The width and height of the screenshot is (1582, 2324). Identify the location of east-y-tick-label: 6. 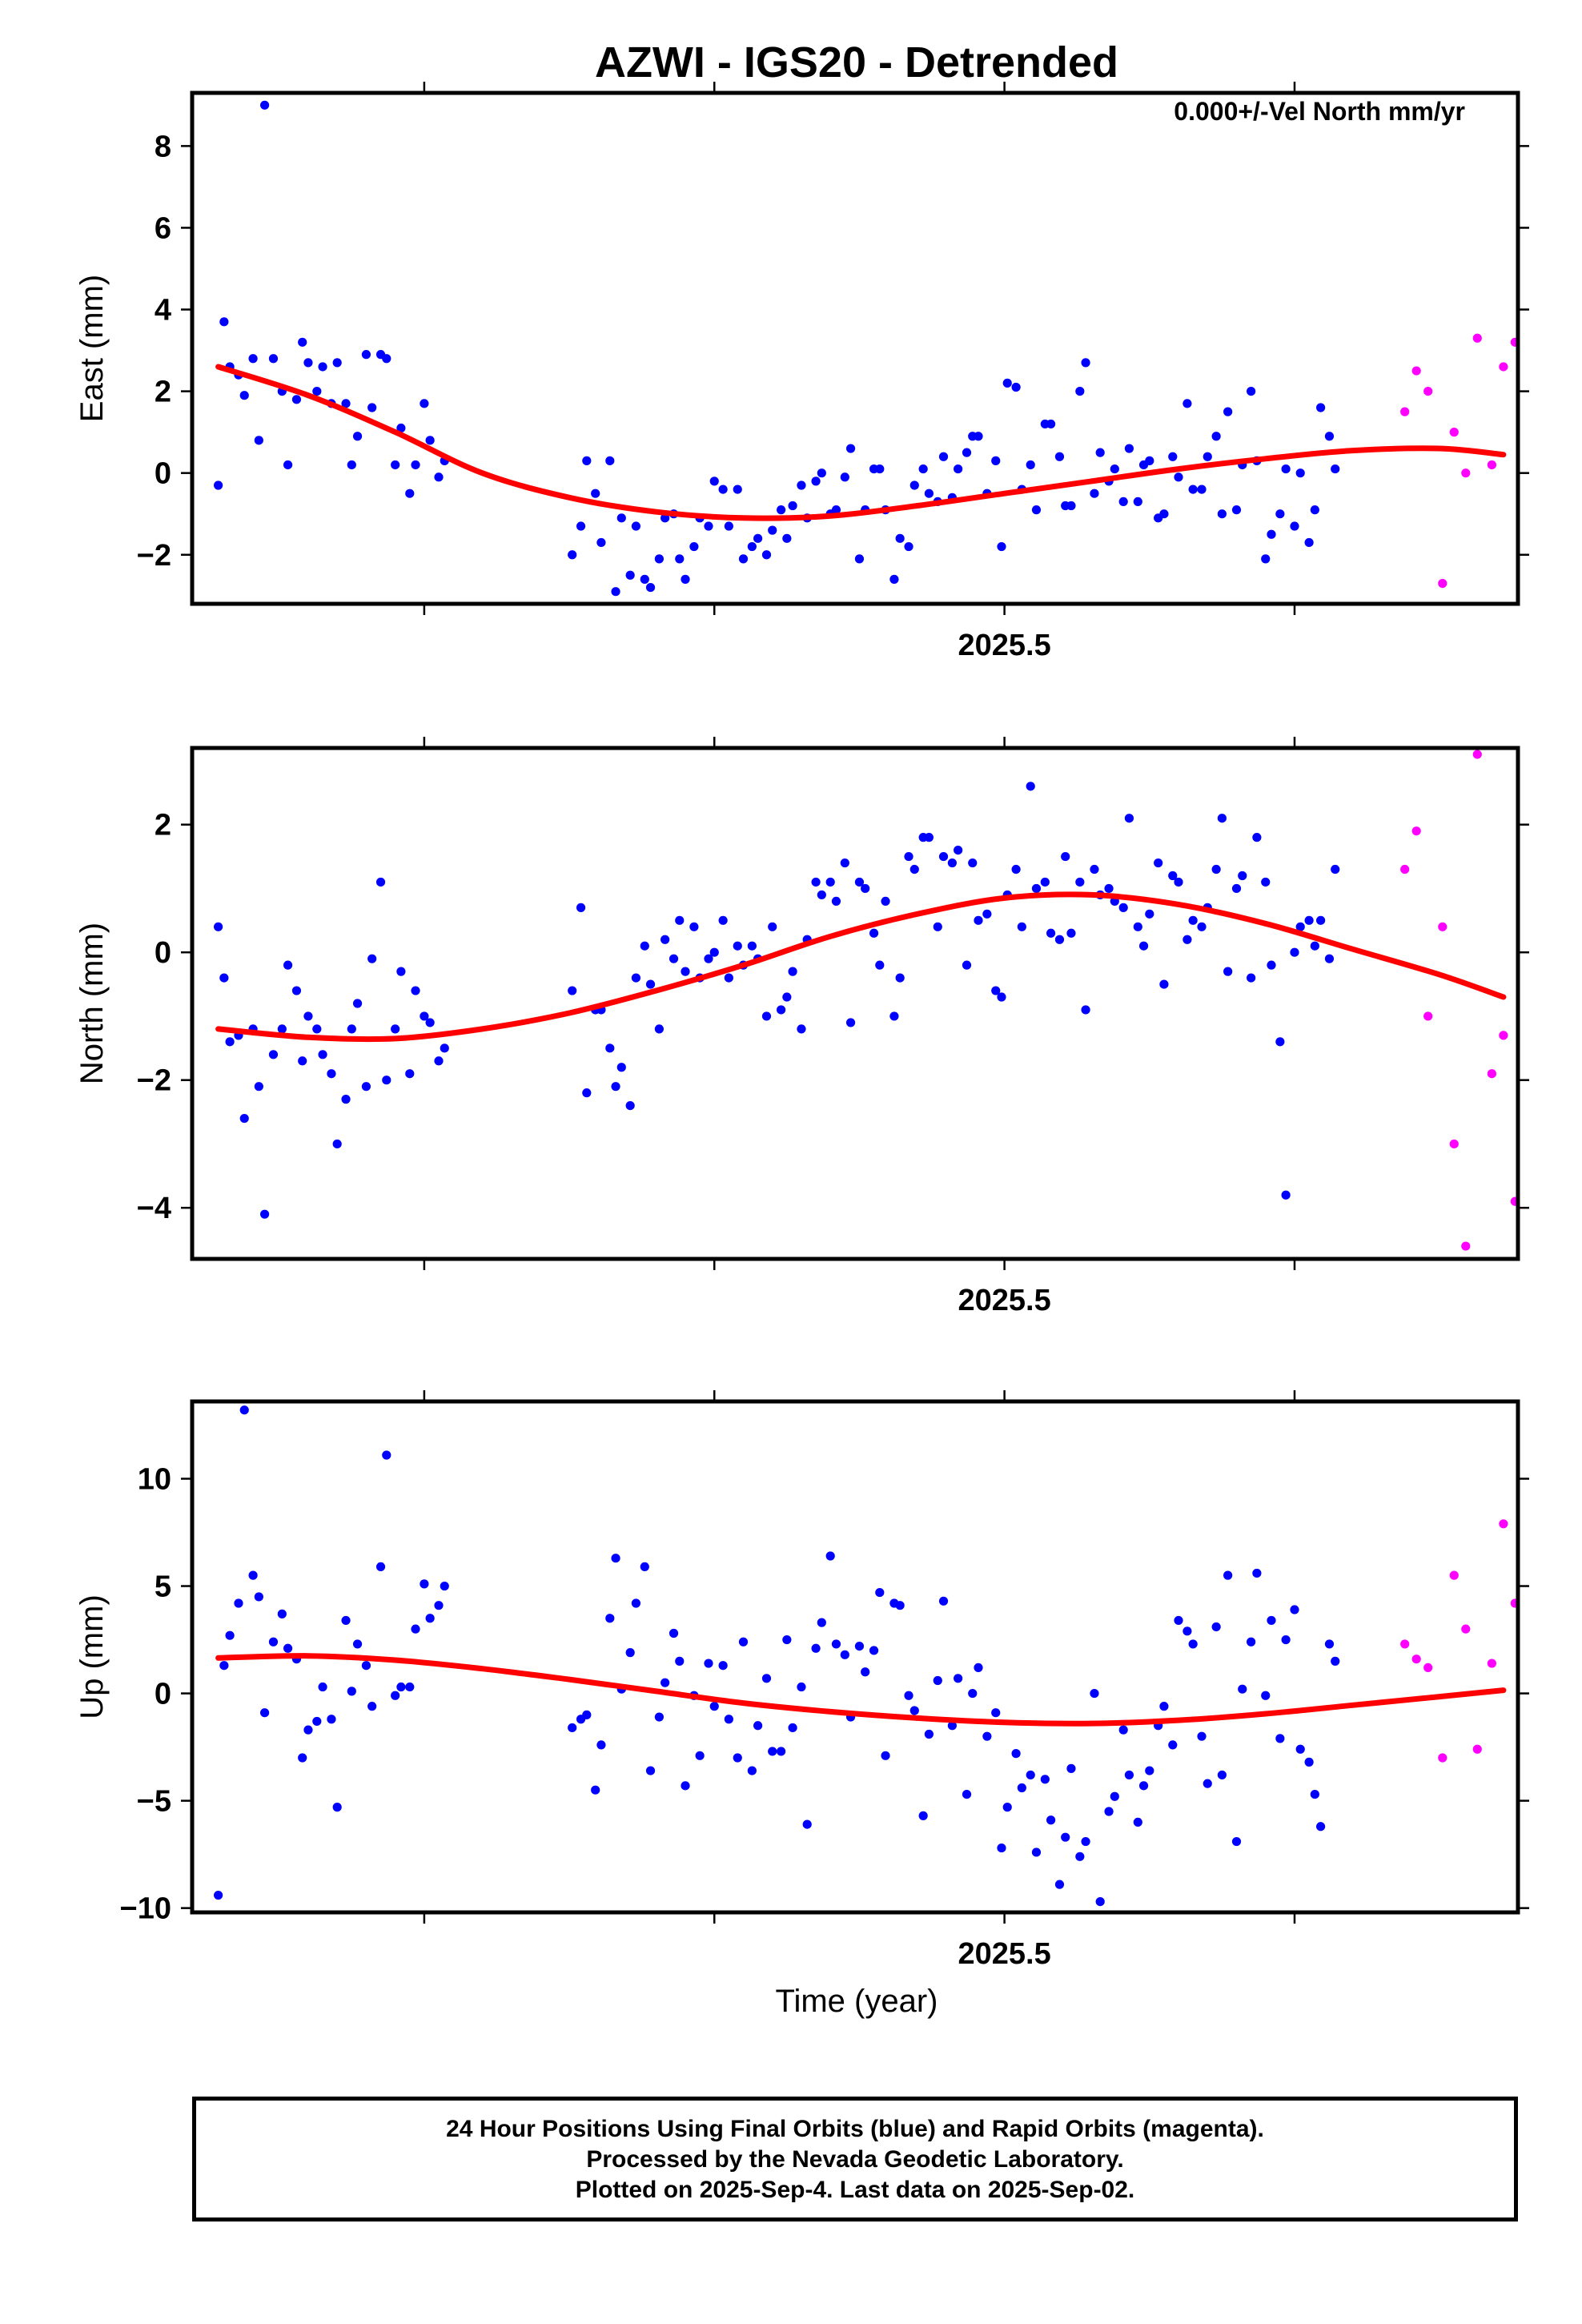
(163, 228).